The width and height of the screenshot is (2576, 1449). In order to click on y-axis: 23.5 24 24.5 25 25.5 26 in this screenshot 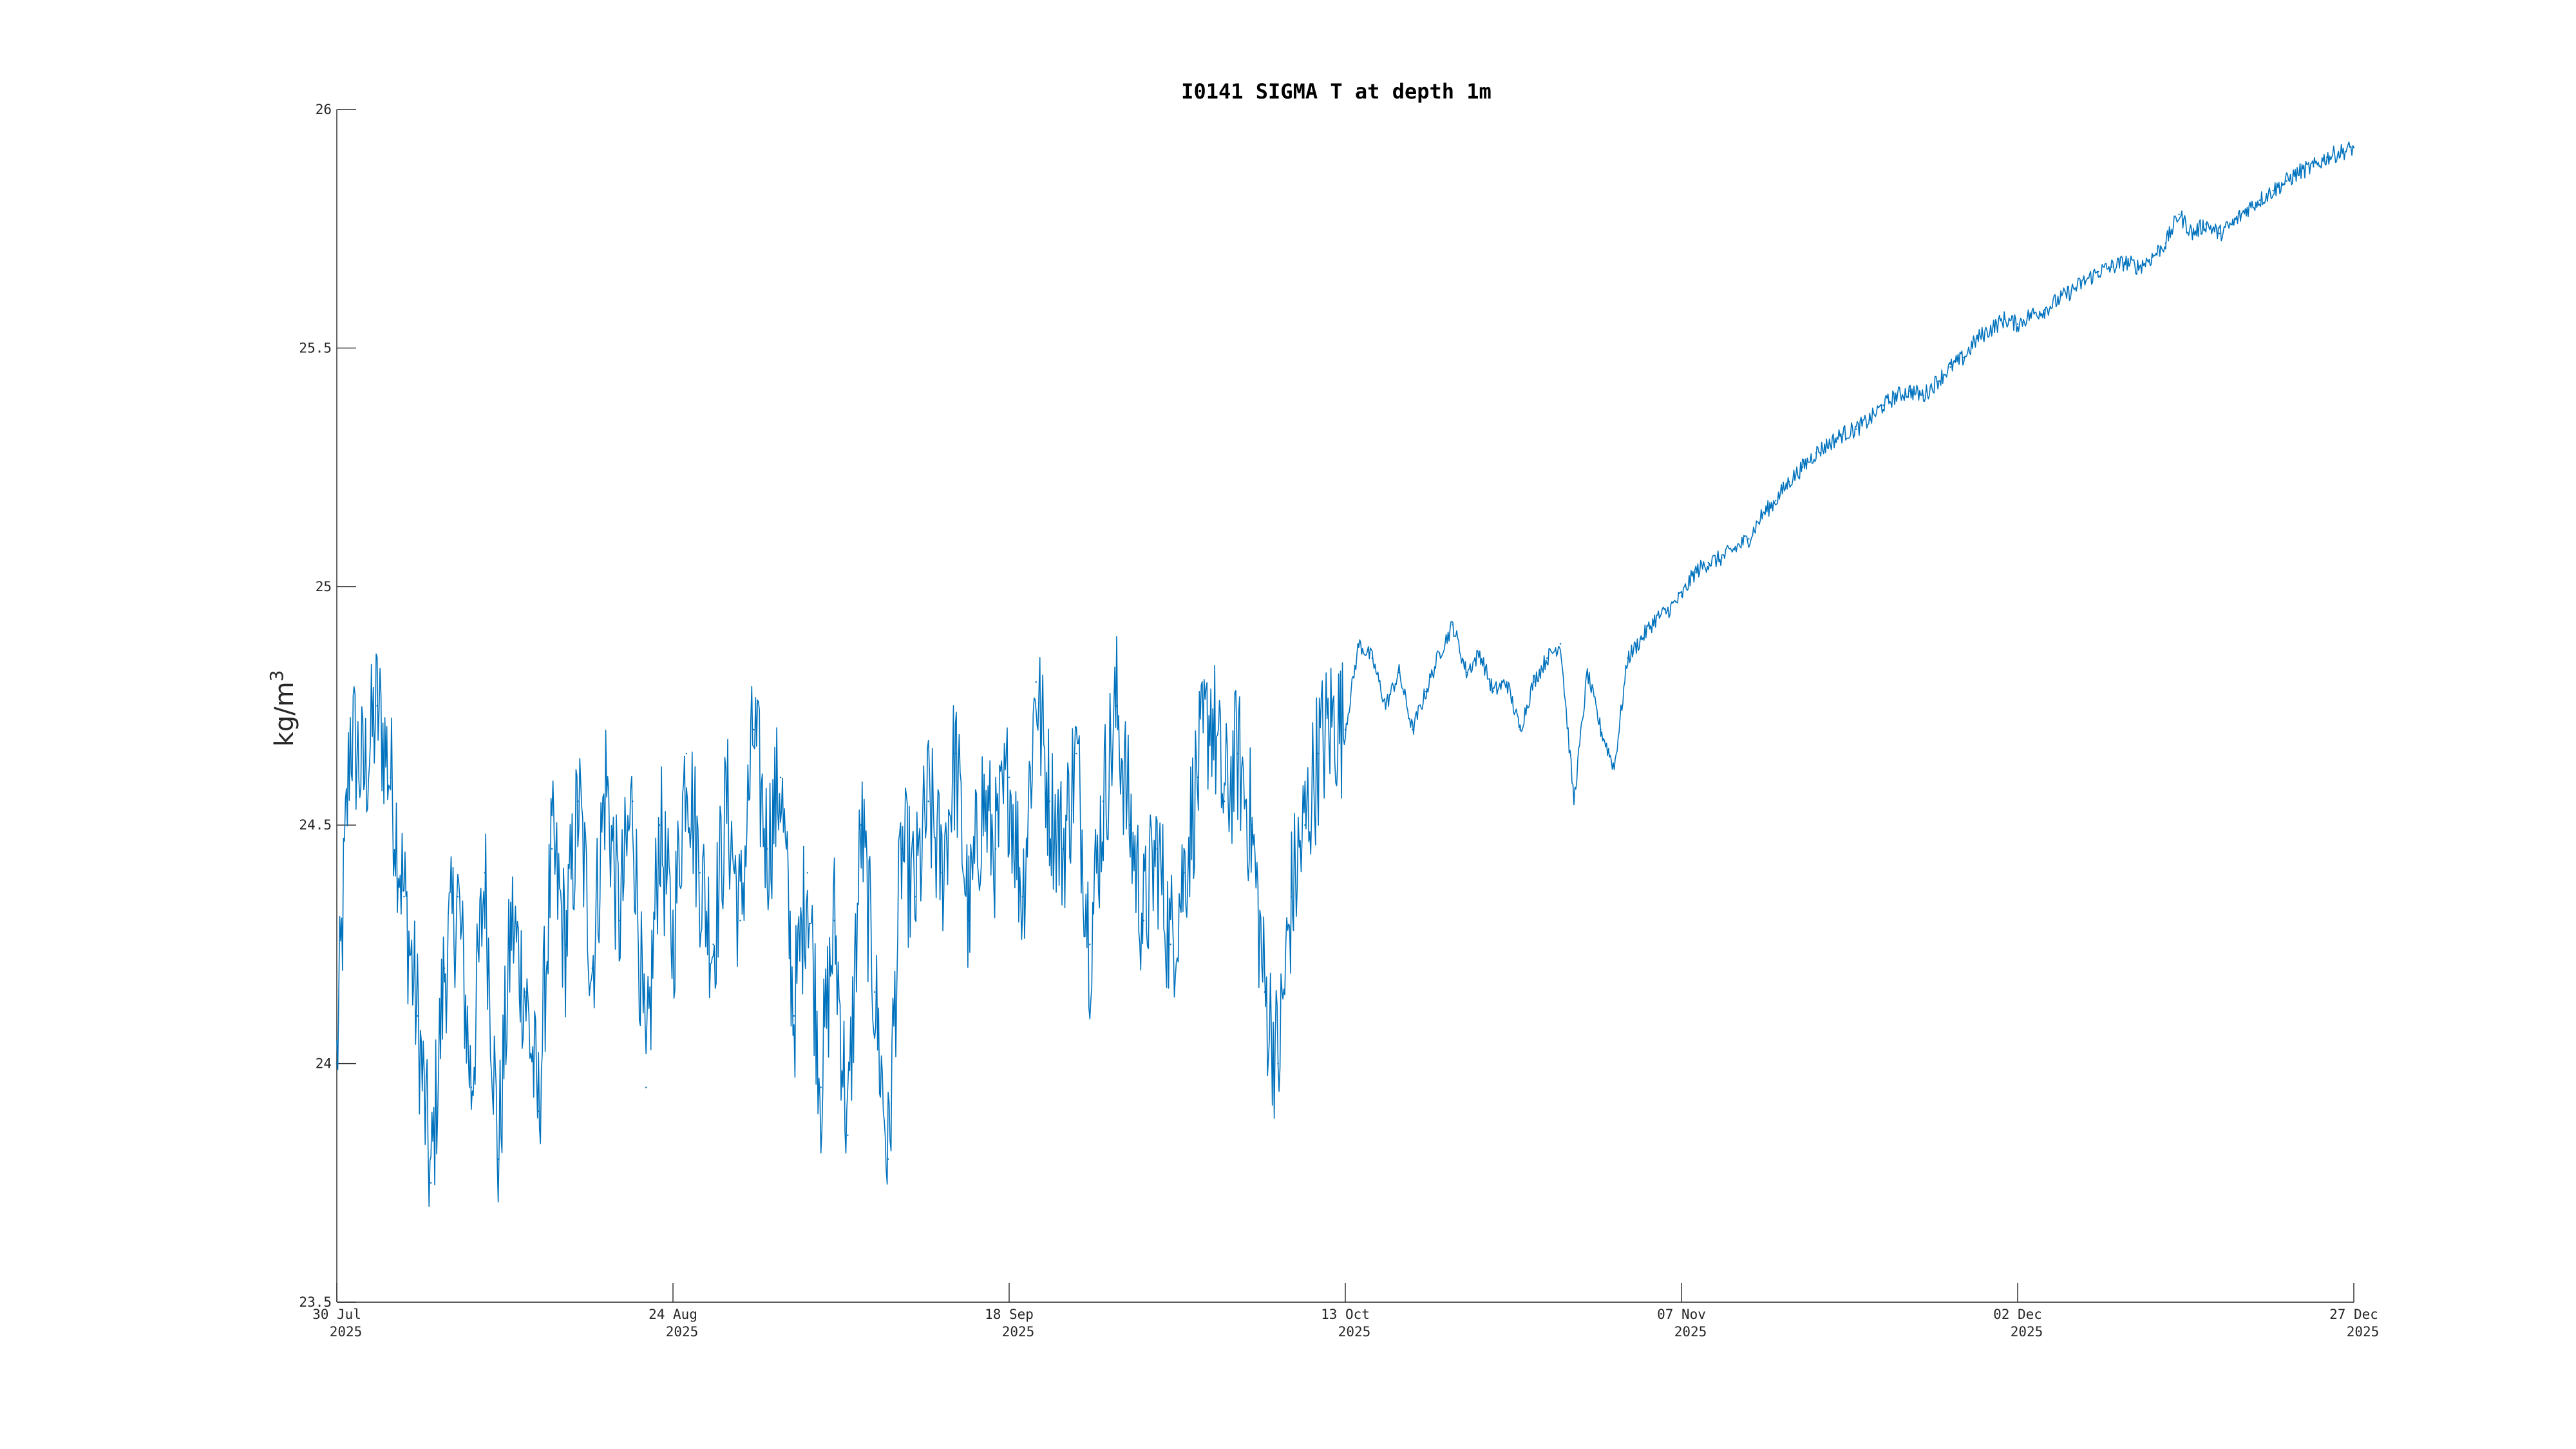, I will do `click(327, 706)`.